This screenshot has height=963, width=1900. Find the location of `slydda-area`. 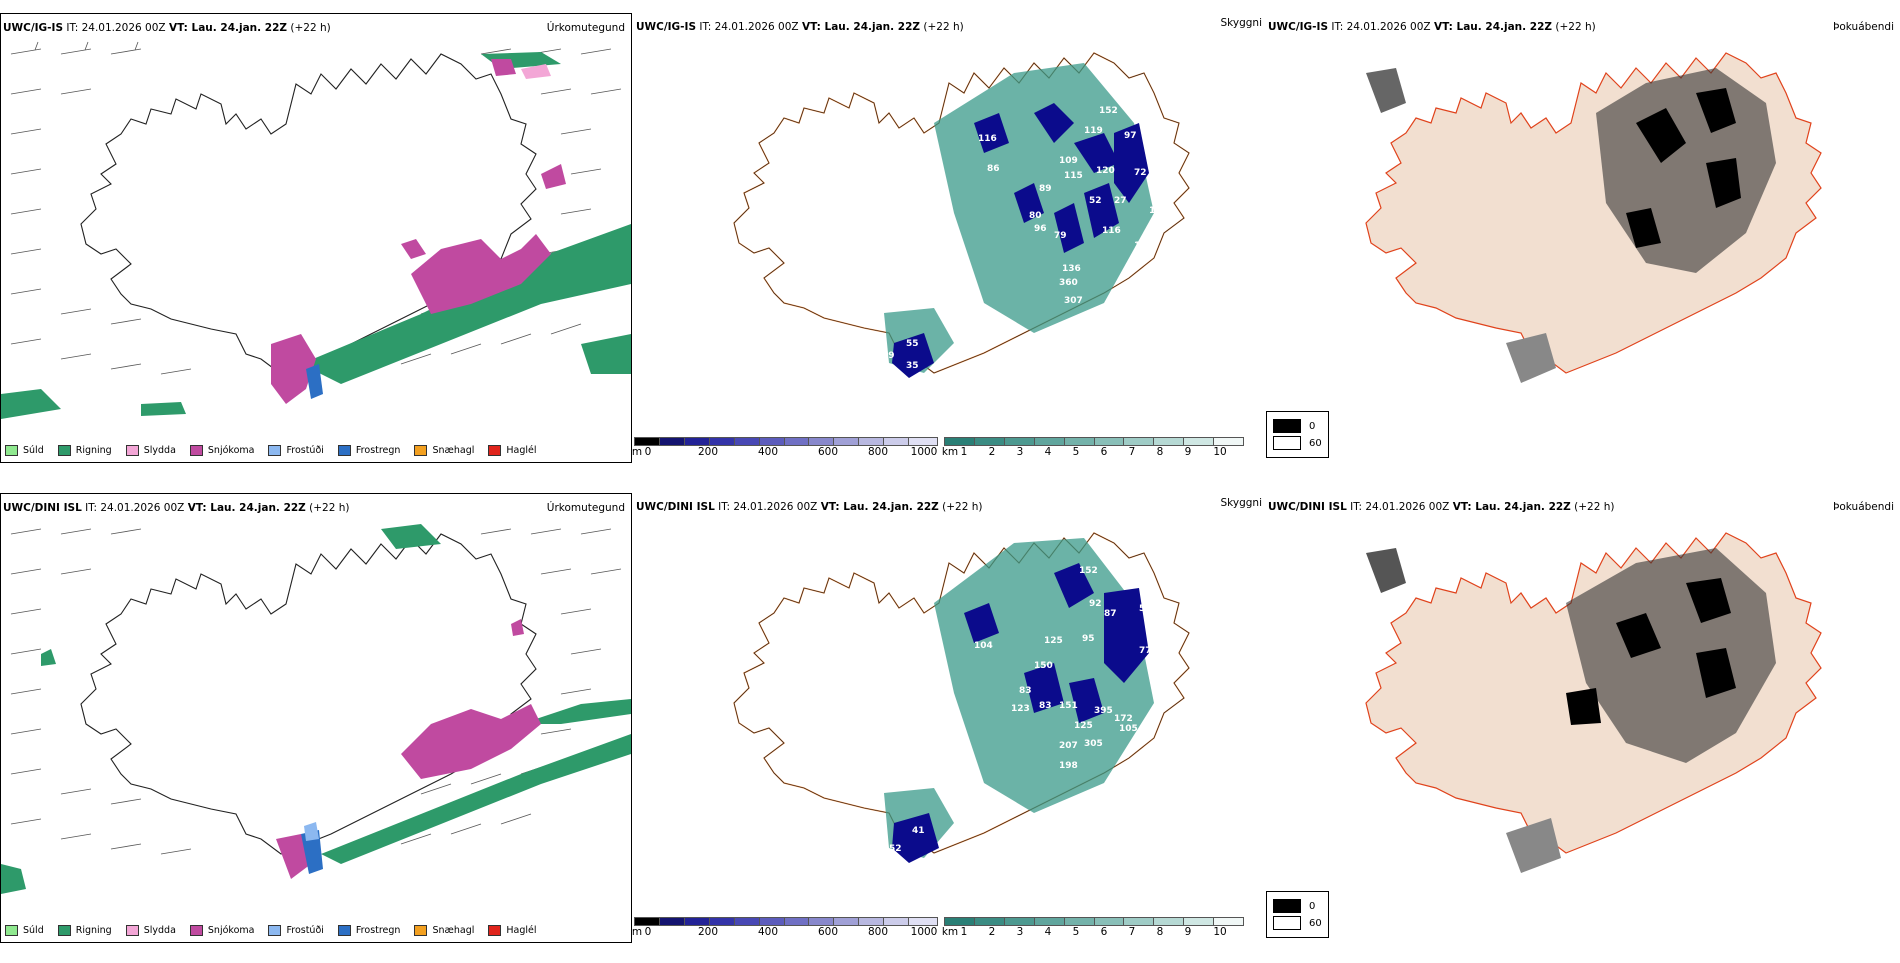

slydda-area is located at coordinates (536, 71).